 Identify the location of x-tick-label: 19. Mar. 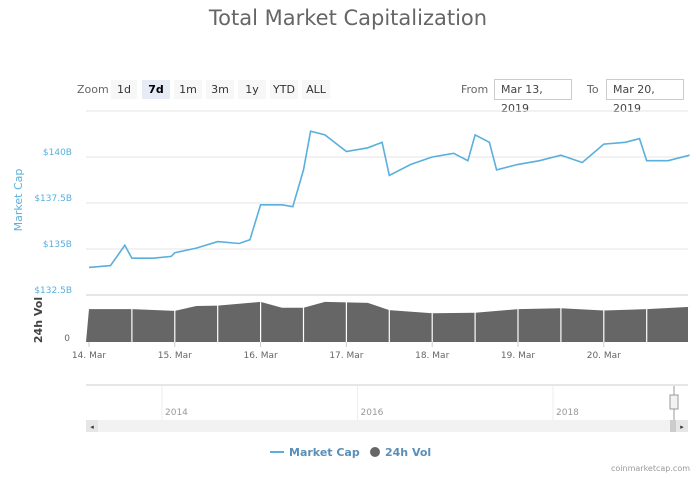
(518, 356).